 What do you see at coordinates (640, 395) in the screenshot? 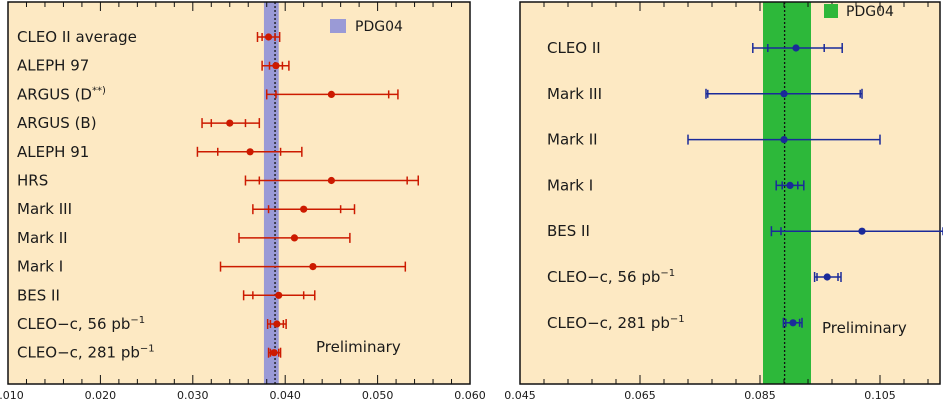
I see `x-tick-label: 0.065` at bounding box center [640, 395].